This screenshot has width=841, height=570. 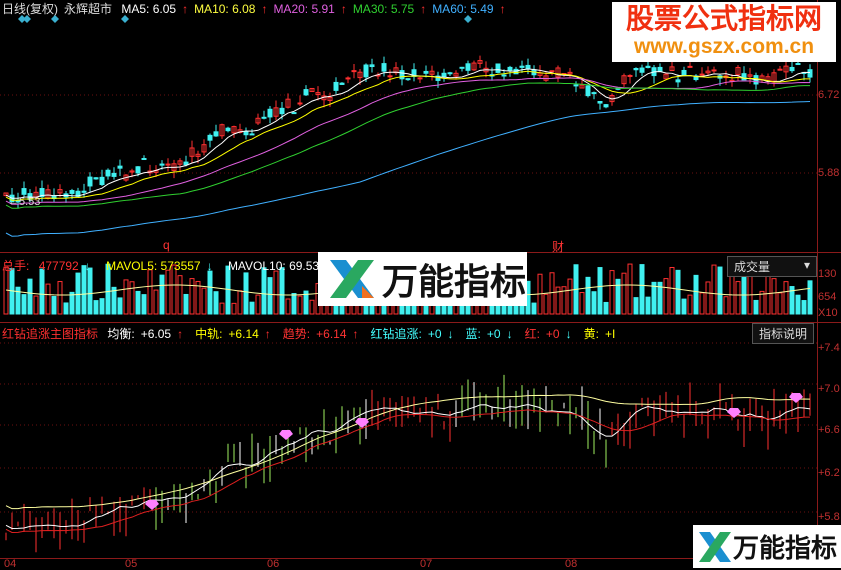 What do you see at coordinates (420, 322) in the screenshot?
I see `divider` at bounding box center [420, 322].